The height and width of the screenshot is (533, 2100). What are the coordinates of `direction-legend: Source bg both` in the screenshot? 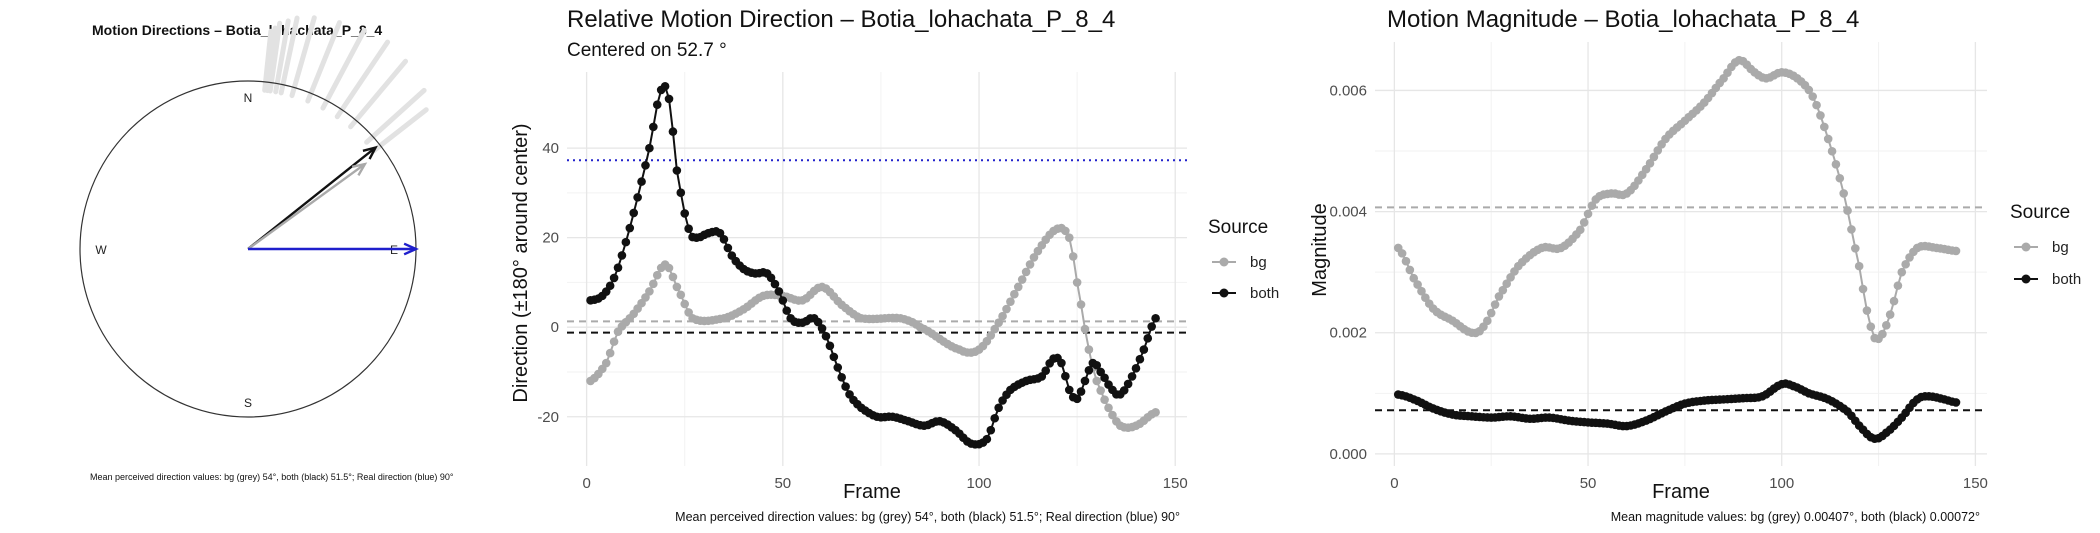 It's located at (1243, 259).